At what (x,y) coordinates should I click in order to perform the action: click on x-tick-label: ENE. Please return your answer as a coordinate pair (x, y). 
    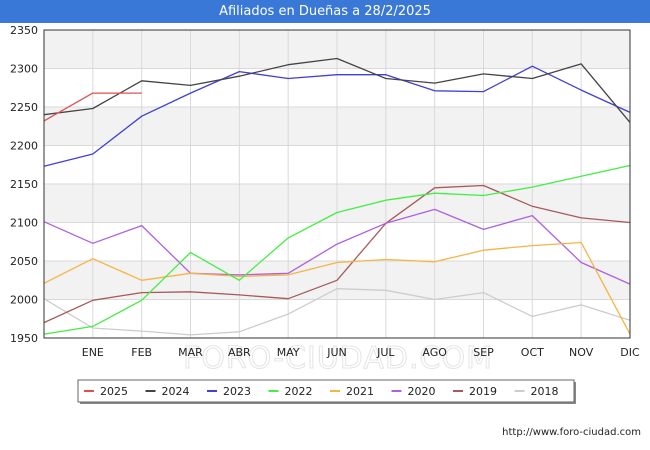
    Looking at the image, I should click on (93, 352).